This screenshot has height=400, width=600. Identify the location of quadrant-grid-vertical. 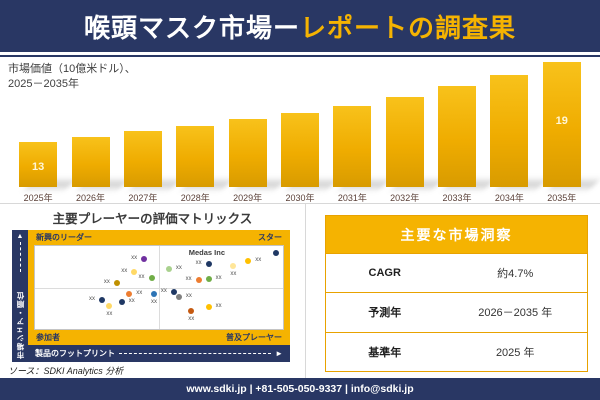
(159, 287).